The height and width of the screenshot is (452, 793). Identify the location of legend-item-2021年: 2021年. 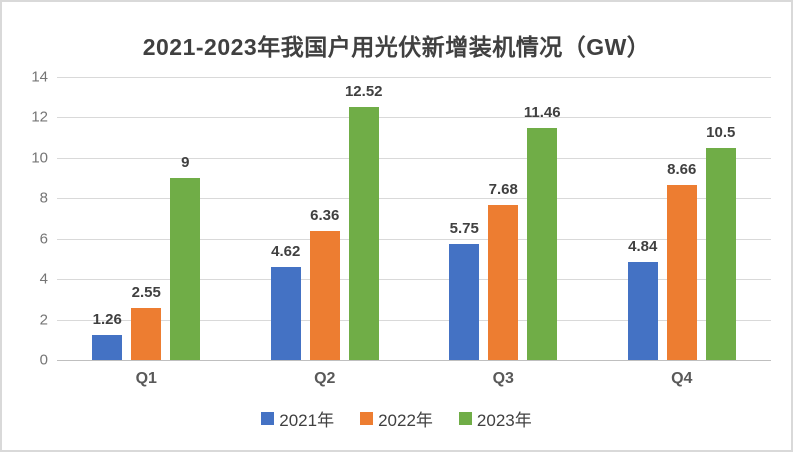
(297, 418).